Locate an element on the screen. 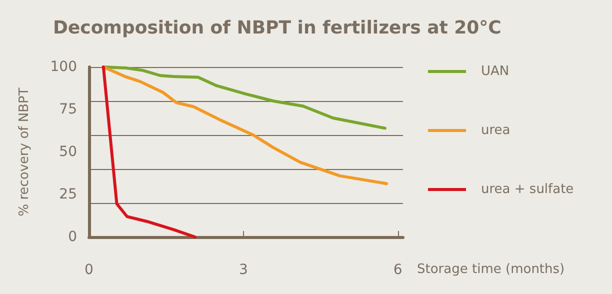  legend-label: urea is located at coordinates (495, 130).